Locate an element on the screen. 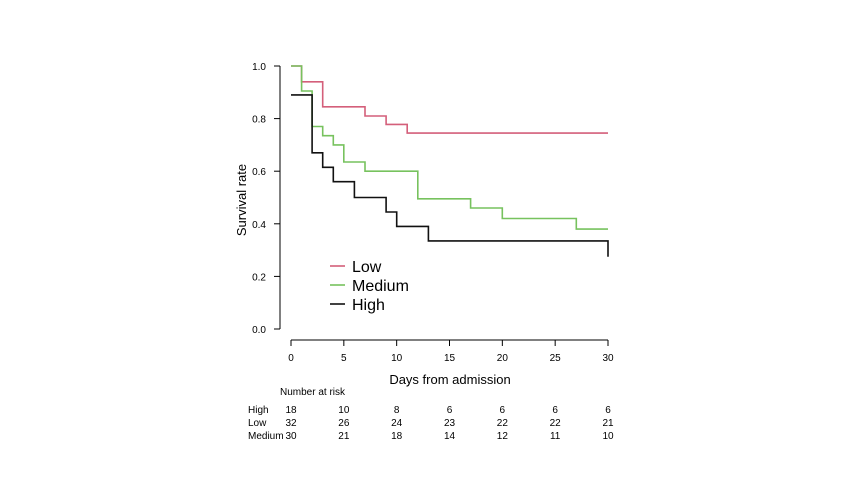  x-tick-label: 10 is located at coordinates (397, 358).